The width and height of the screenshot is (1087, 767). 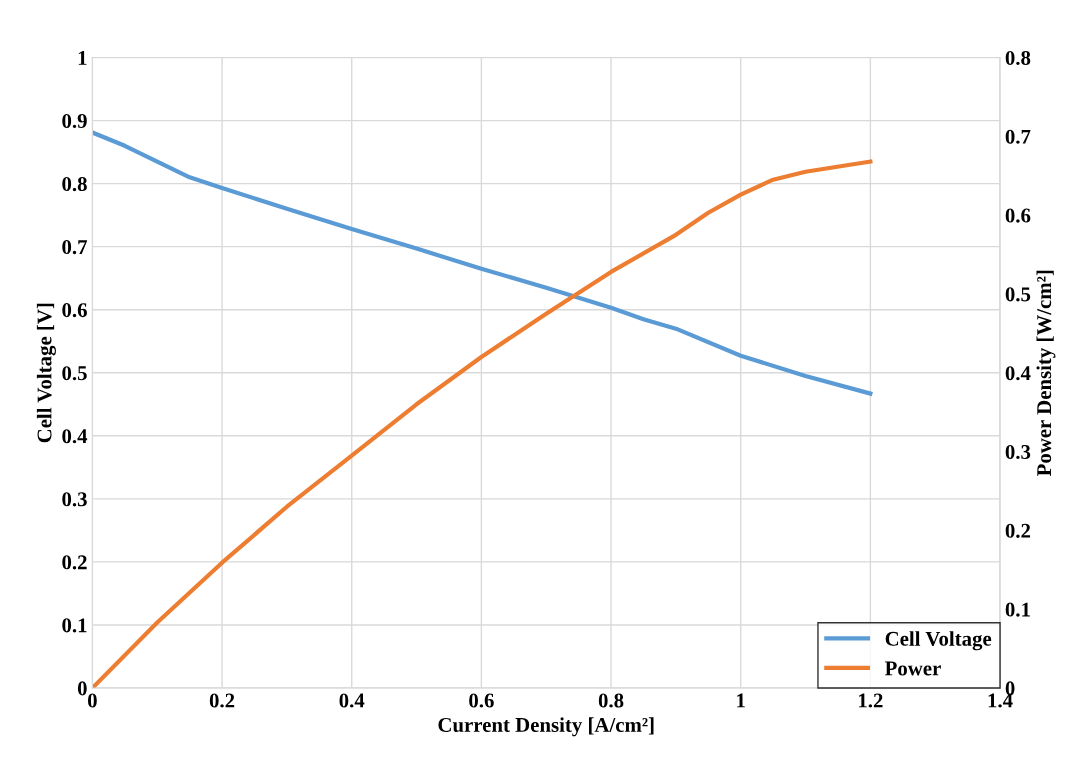 What do you see at coordinates (1018, 530) in the screenshot?
I see `y2-tick-label: 0.2` at bounding box center [1018, 530].